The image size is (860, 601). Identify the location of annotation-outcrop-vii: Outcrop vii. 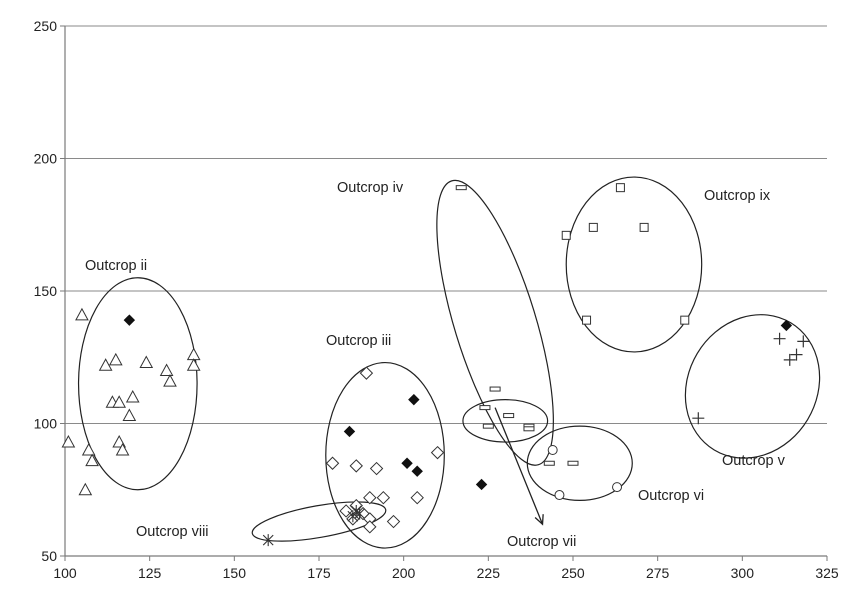
(541, 542).